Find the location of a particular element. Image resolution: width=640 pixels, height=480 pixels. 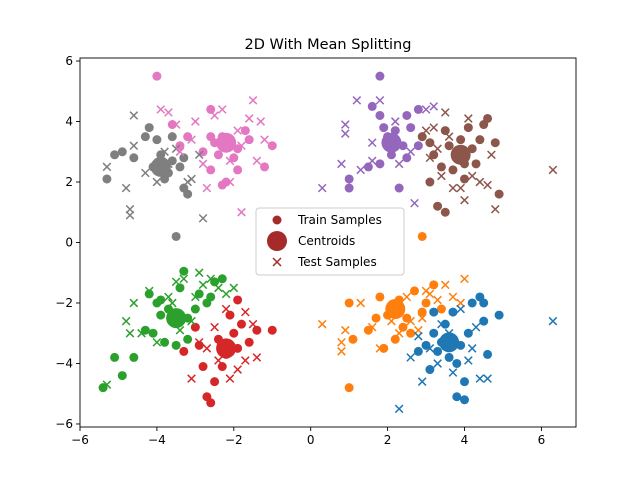

x-tick-label: −4 is located at coordinates (157, 440).